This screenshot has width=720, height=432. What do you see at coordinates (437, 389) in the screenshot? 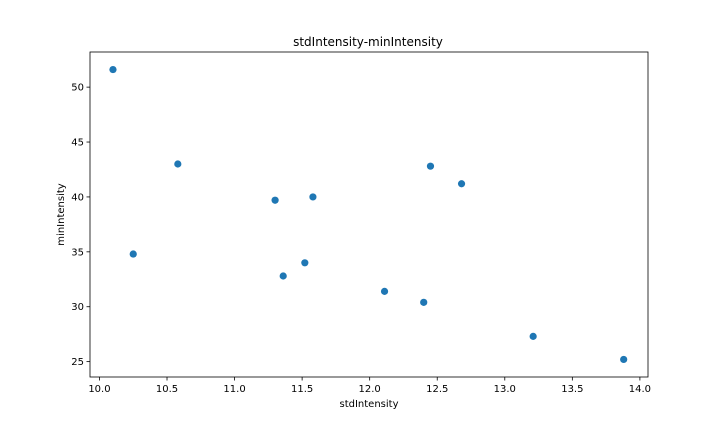
I see `x-tick-label: 12.5` at bounding box center [437, 389].